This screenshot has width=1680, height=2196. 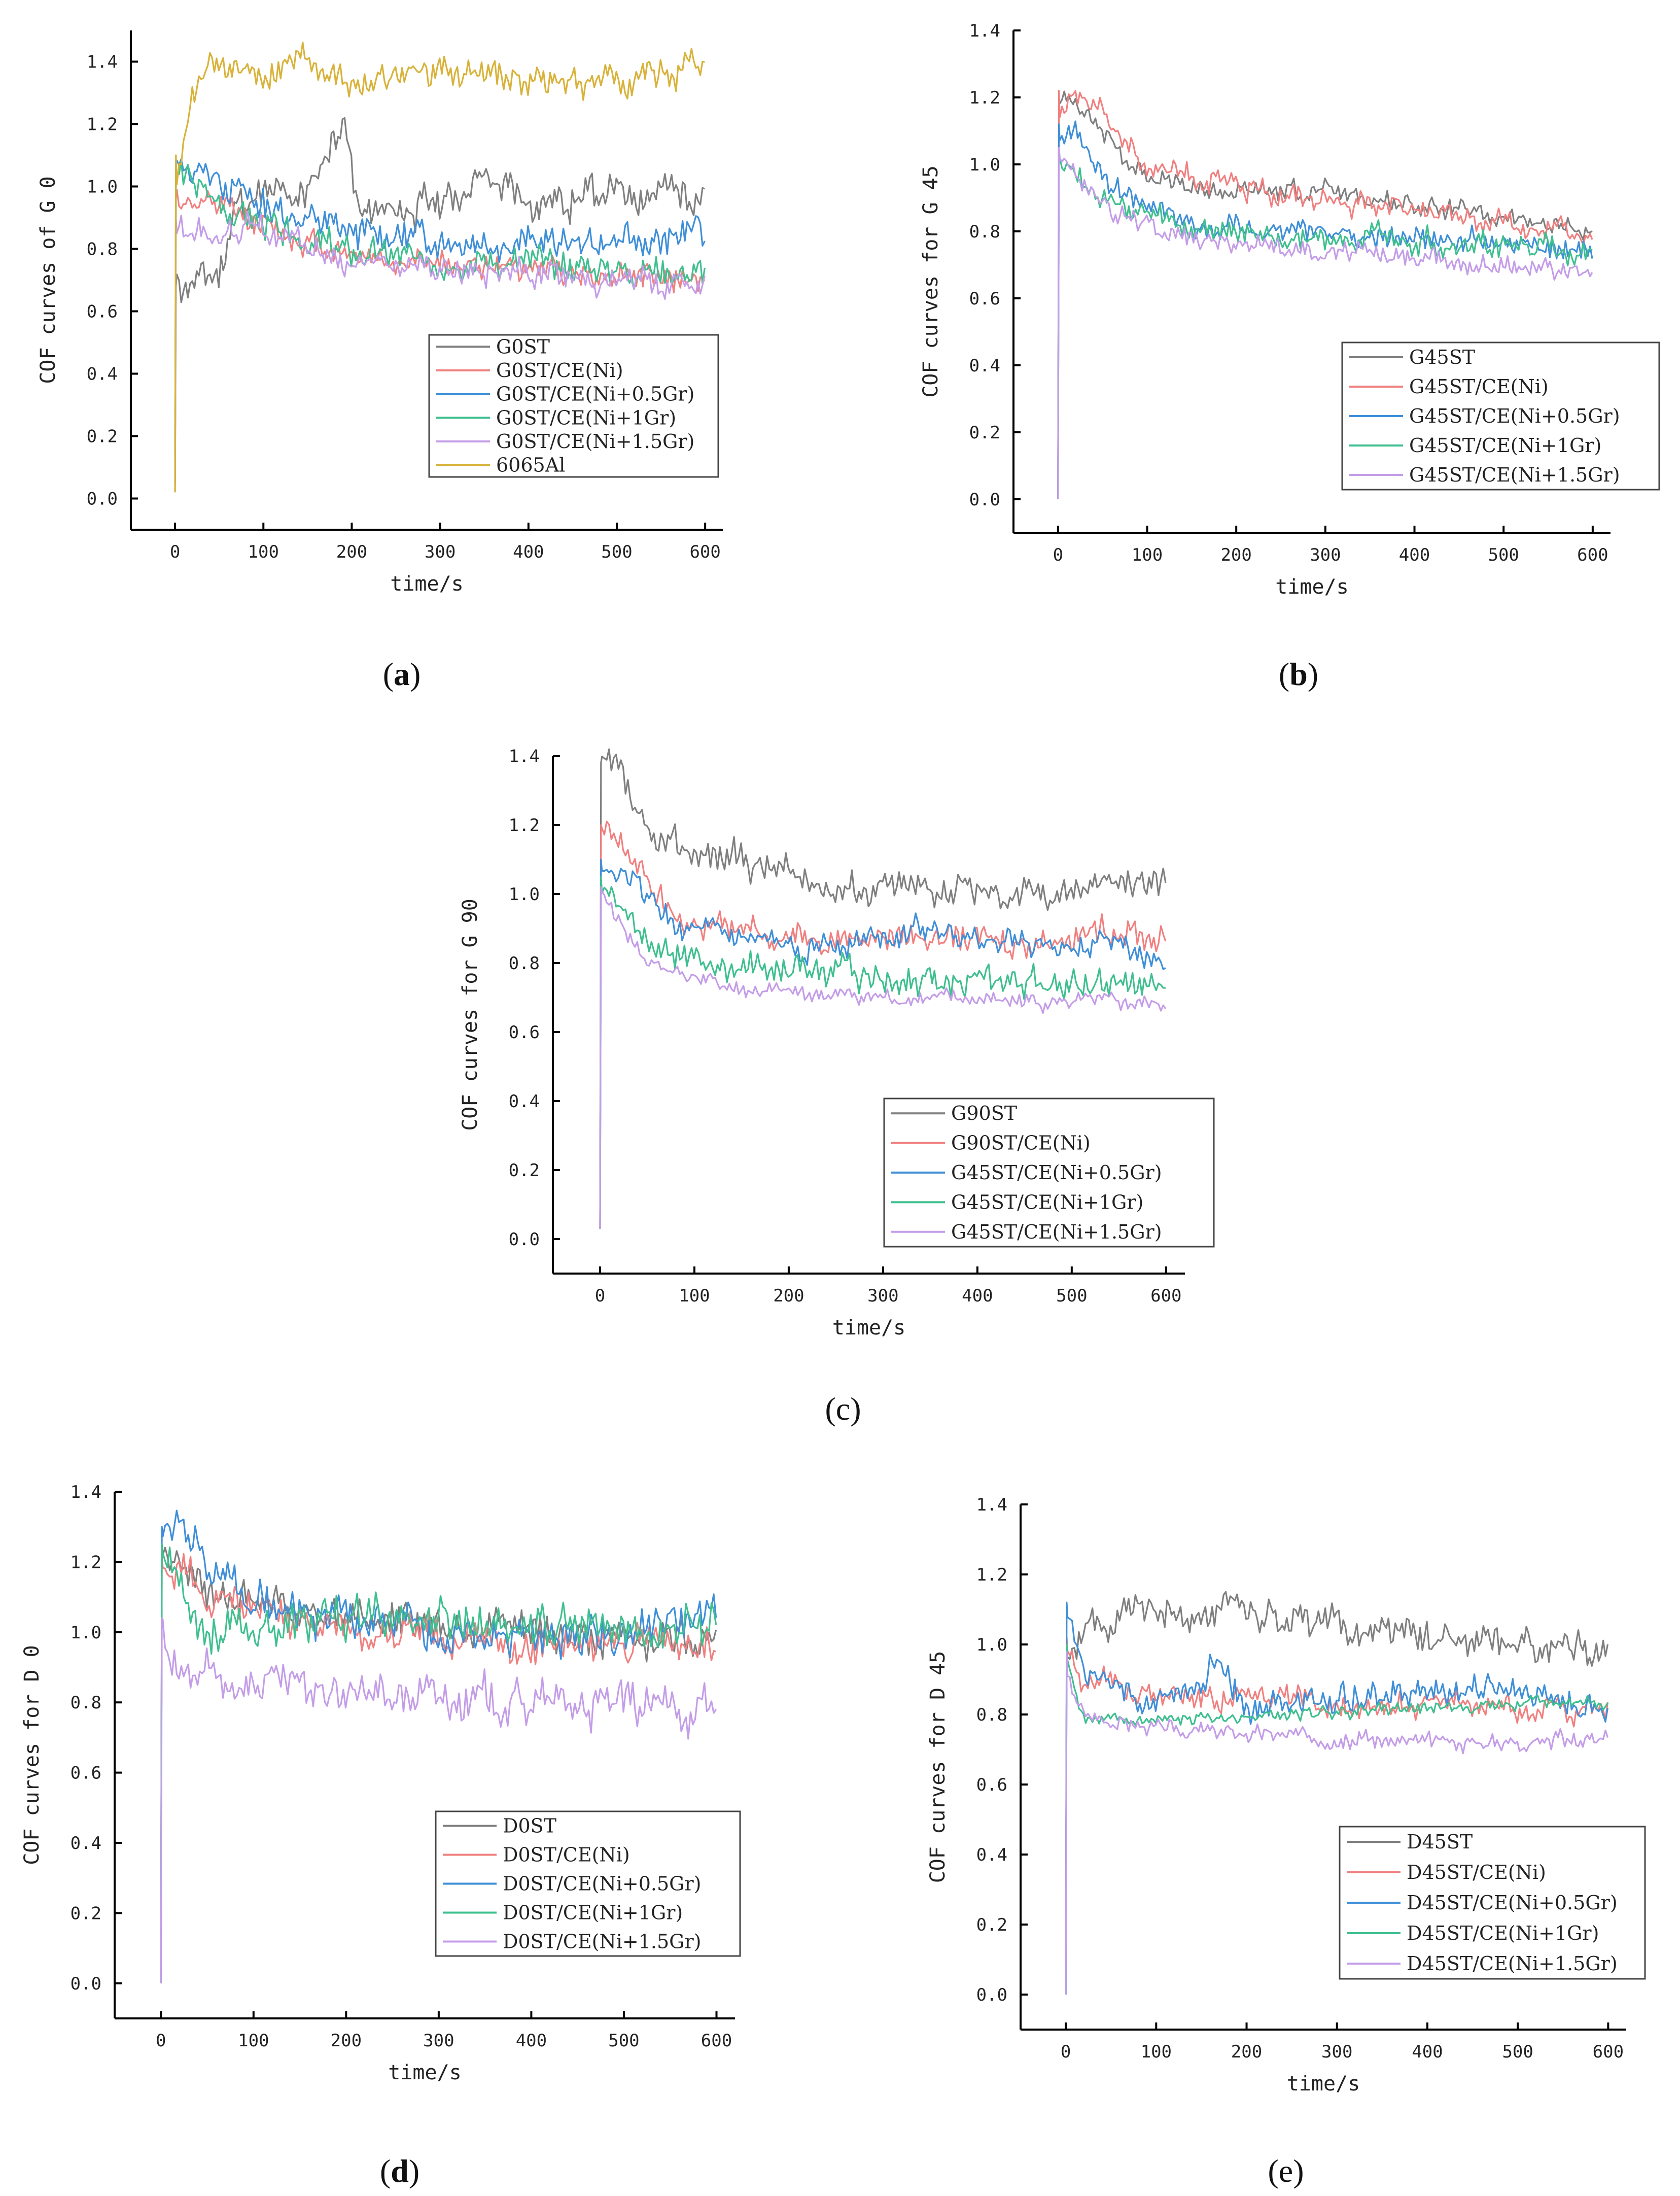 I want to click on panel-caption: (b), so click(x=1299, y=674).